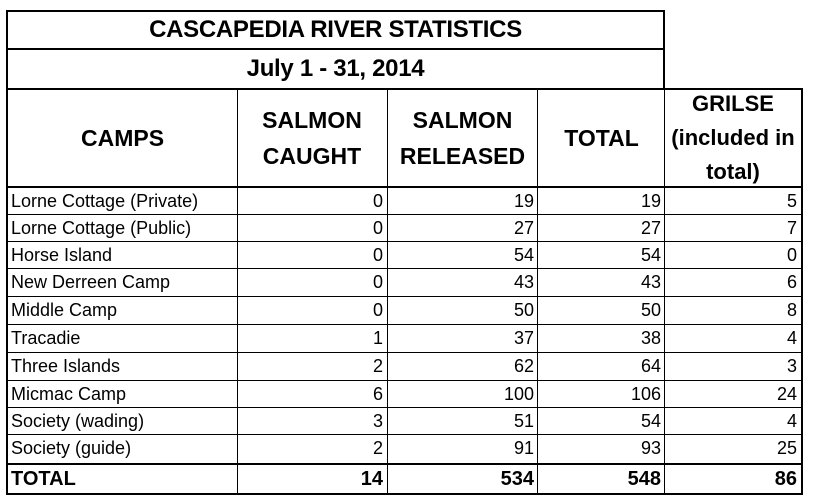  I want to click on salmon-released-value: 50, so click(523, 310).